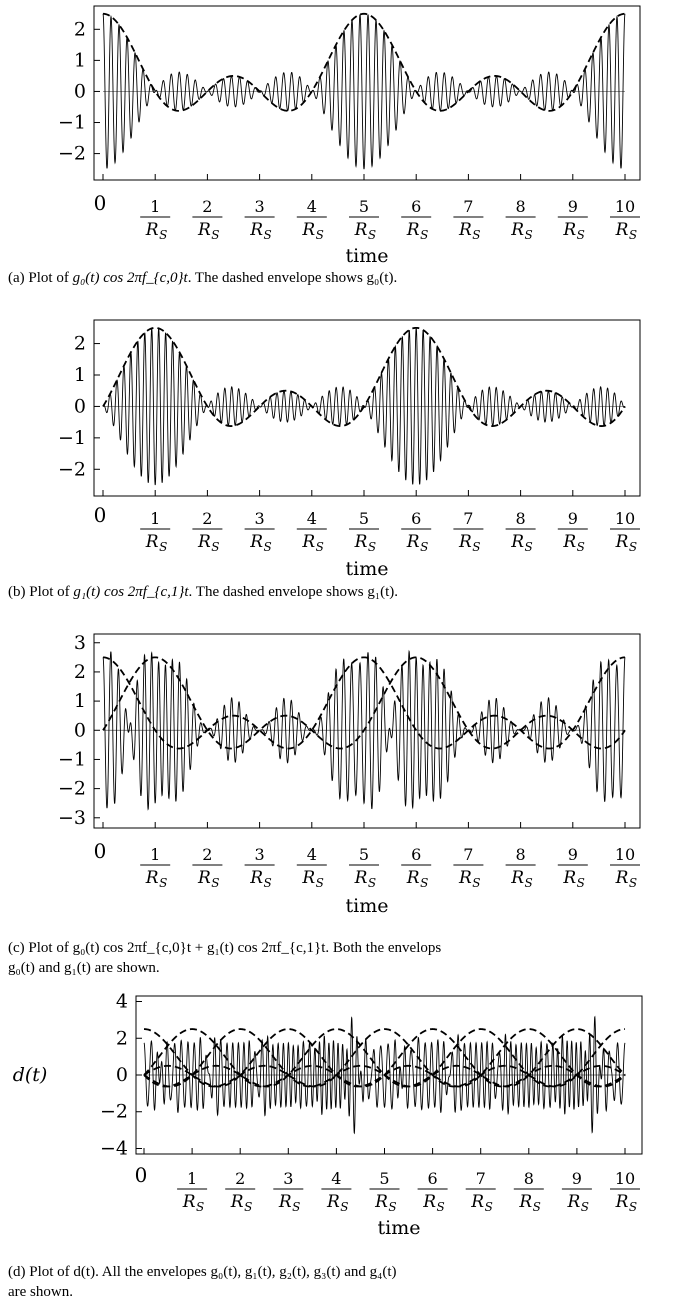 The height and width of the screenshot is (1303, 679). What do you see at coordinates (100, 515) in the screenshot?
I see `x-tick-label-b: 0` at bounding box center [100, 515].